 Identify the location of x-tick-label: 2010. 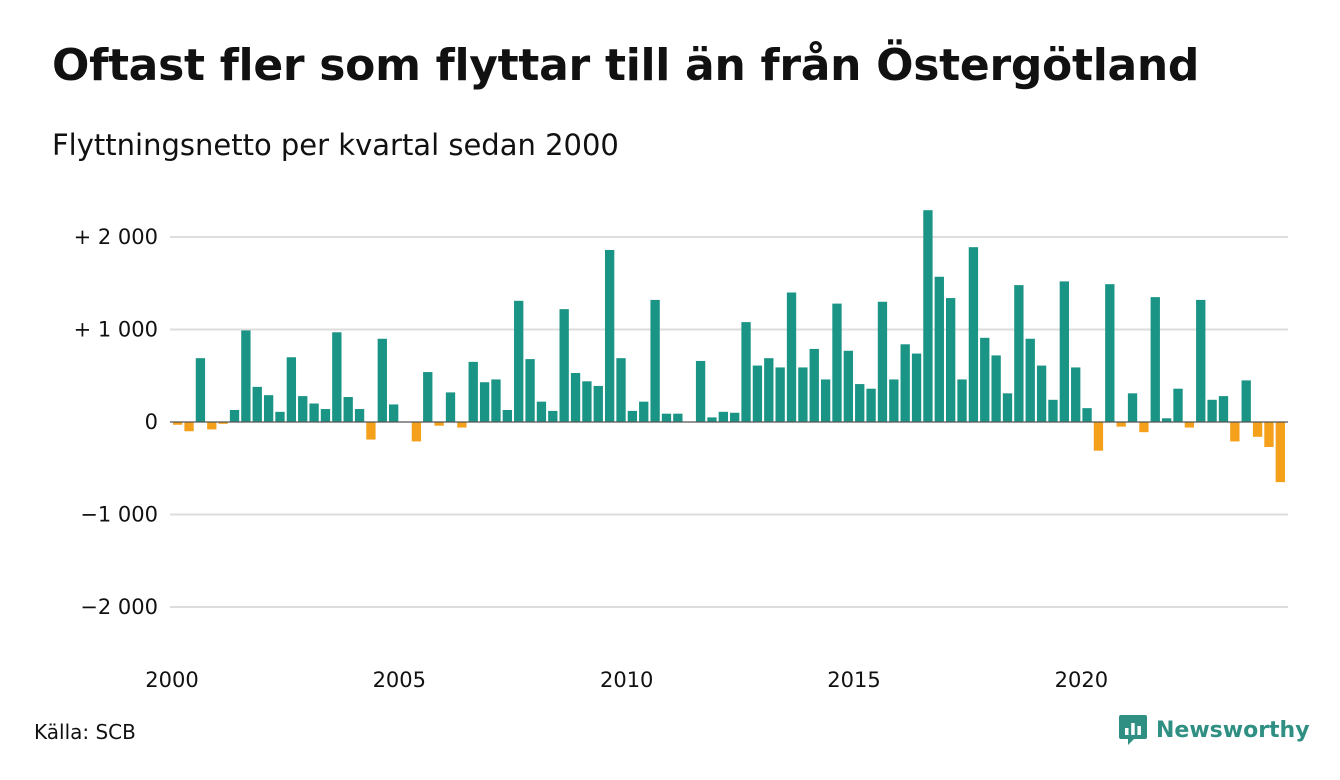
(626, 680).